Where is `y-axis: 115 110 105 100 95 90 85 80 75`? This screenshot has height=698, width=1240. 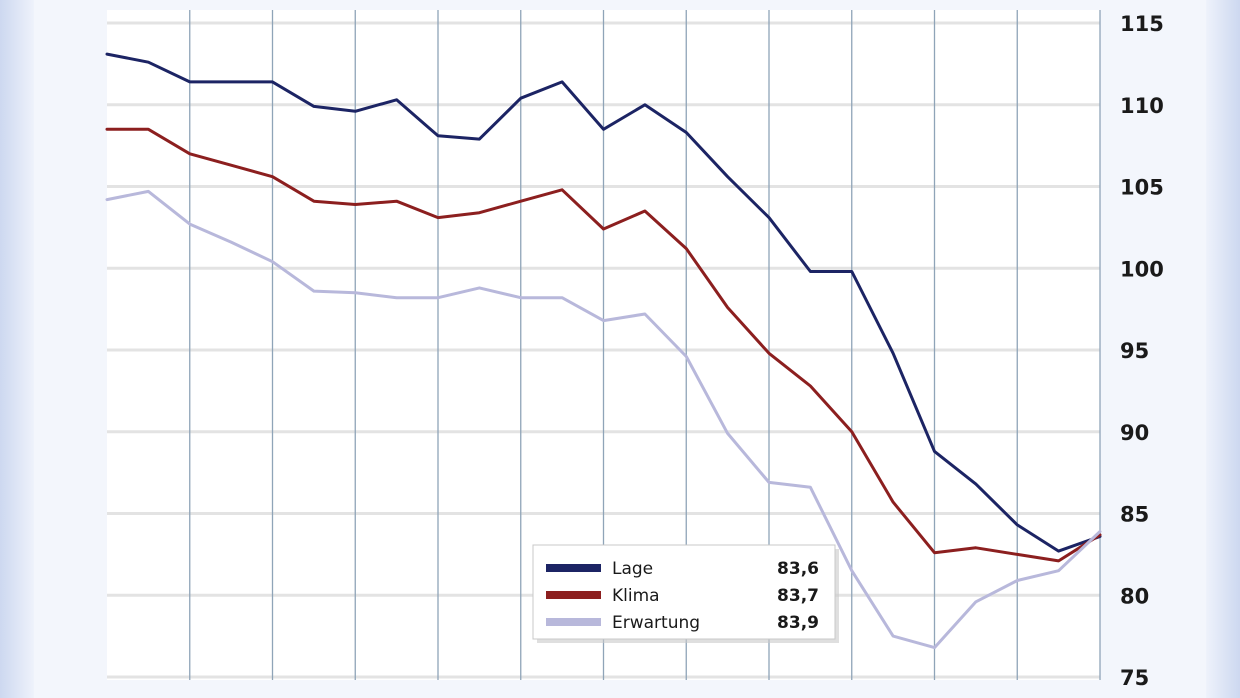 y-axis: 115 110 105 100 95 90 85 80 75 is located at coordinates (1142, 351).